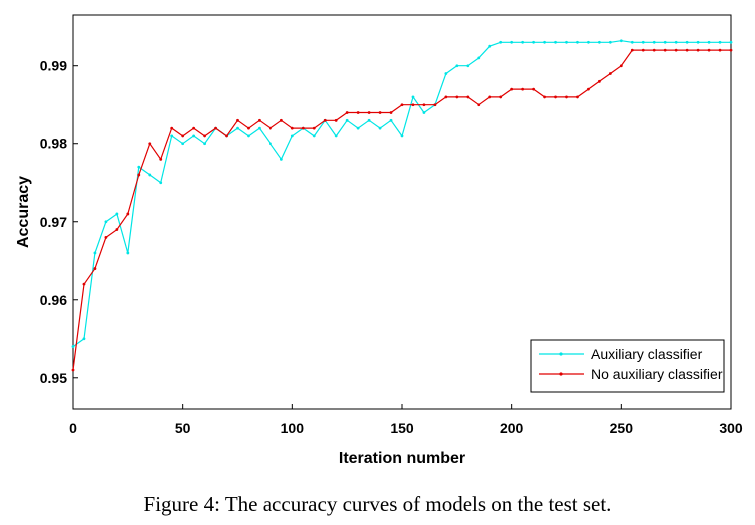 This screenshot has width=755, height=525. What do you see at coordinates (53, 300) in the screenshot?
I see `y-tick-label: 0.96` at bounding box center [53, 300].